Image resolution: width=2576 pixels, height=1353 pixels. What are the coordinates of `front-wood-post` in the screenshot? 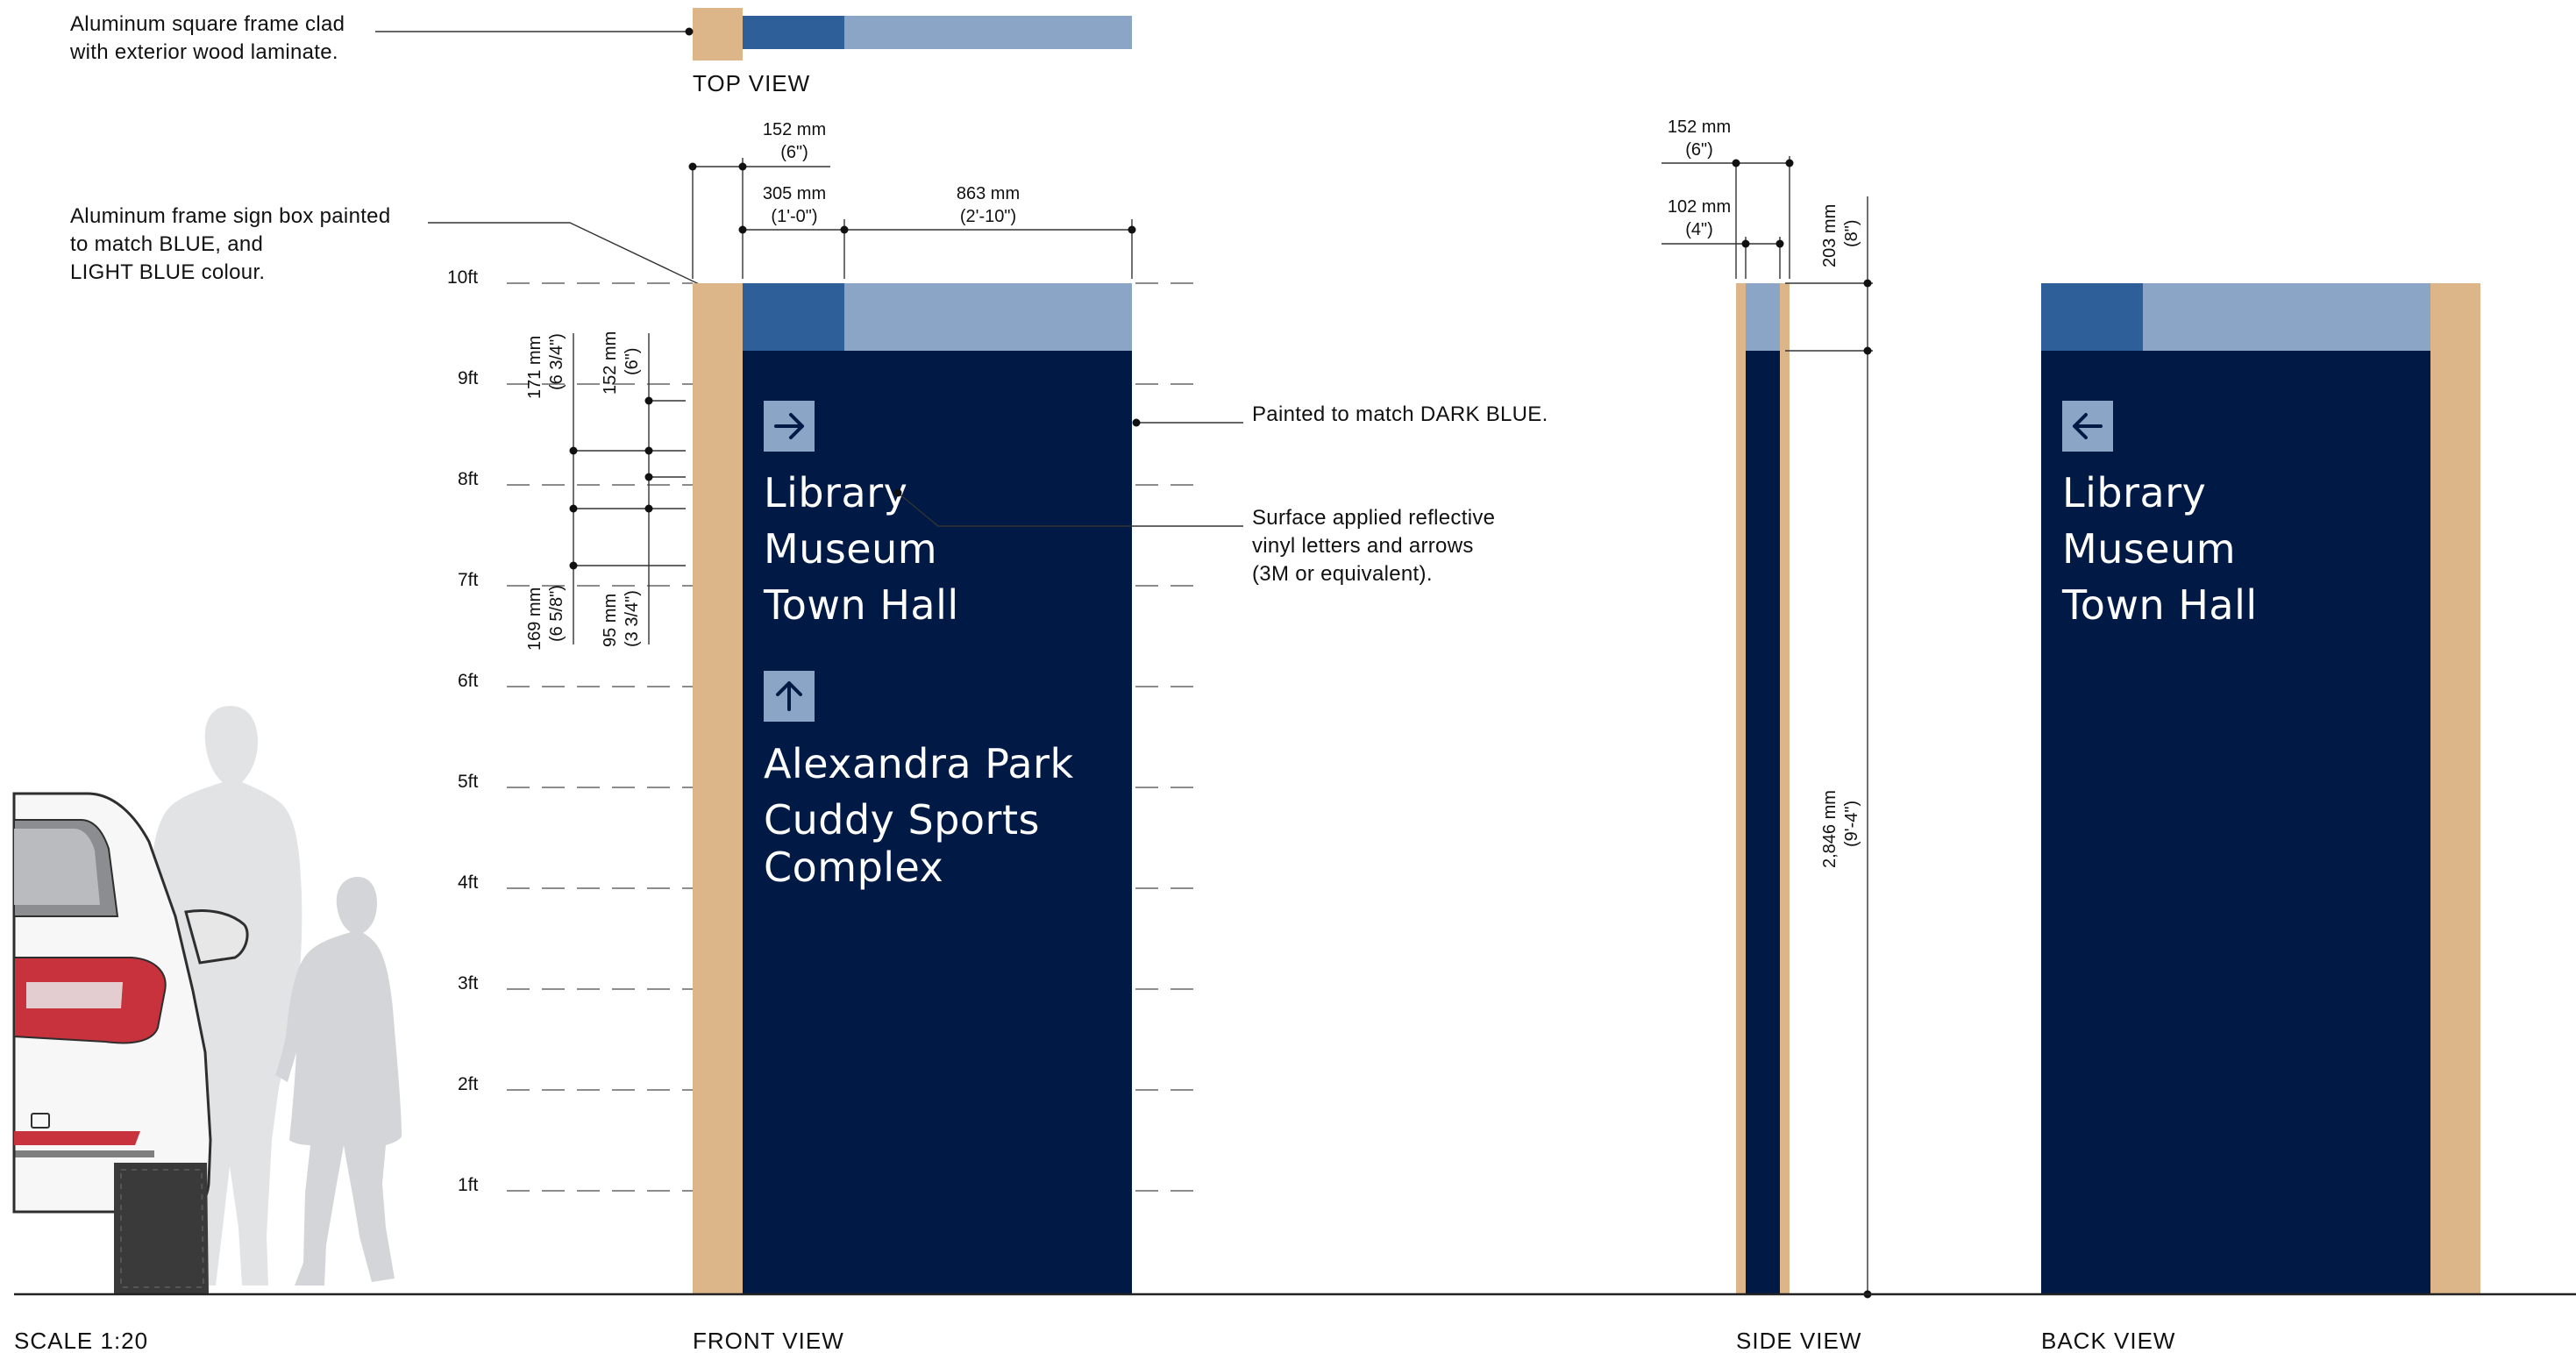 It's located at (718, 788).